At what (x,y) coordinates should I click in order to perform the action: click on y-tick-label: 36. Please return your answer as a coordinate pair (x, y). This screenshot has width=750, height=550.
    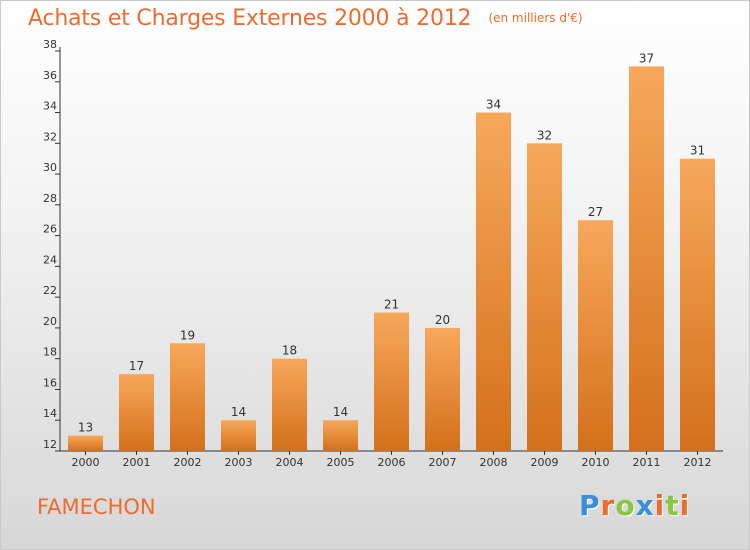
    Looking at the image, I should click on (50, 75).